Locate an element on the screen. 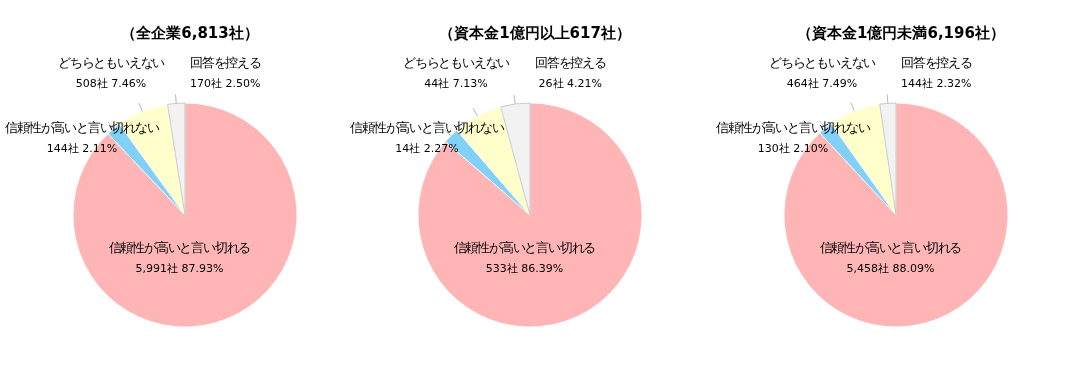 Image resolution: width=1076 pixels, height=369 pixels. data-label: 44社 7.13% is located at coordinates (456, 84).